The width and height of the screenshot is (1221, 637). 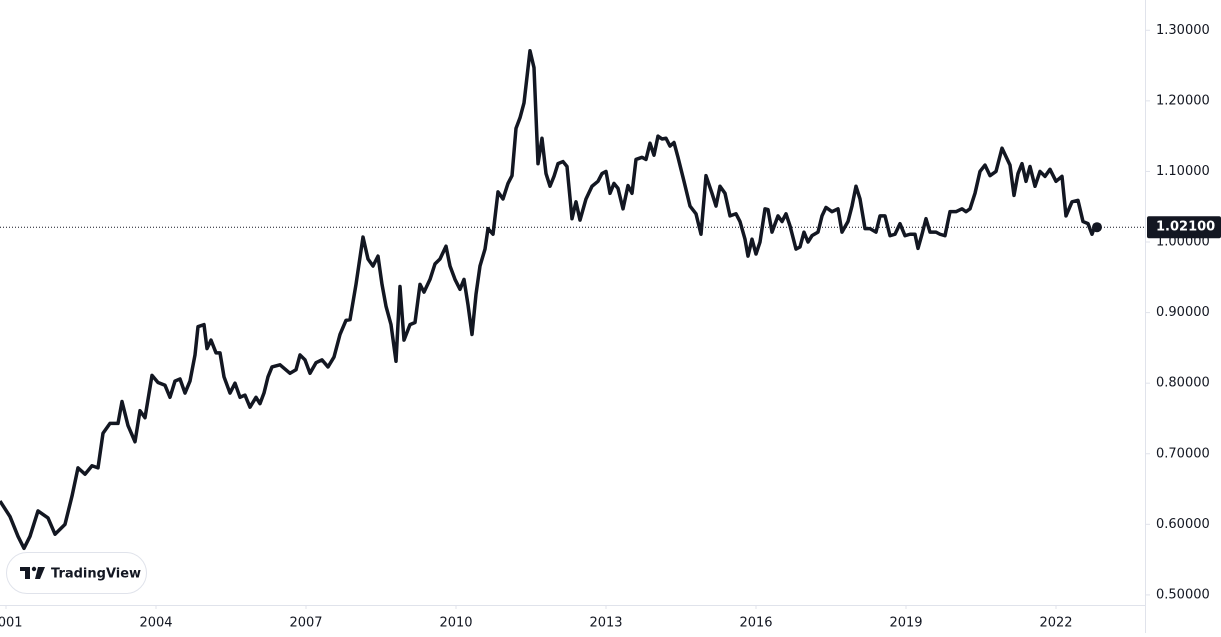 What do you see at coordinates (1183, 242) in the screenshot?
I see `y-tick-label: 1.00000` at bounding box center [1183, 242].